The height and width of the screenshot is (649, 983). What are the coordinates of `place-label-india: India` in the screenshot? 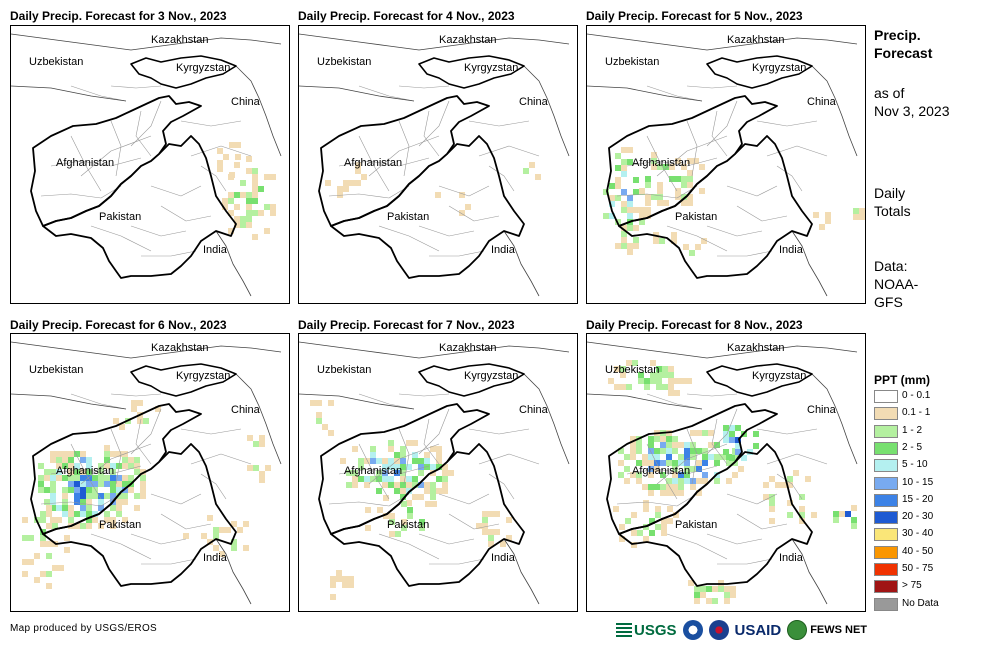 It's located at (503, 558).